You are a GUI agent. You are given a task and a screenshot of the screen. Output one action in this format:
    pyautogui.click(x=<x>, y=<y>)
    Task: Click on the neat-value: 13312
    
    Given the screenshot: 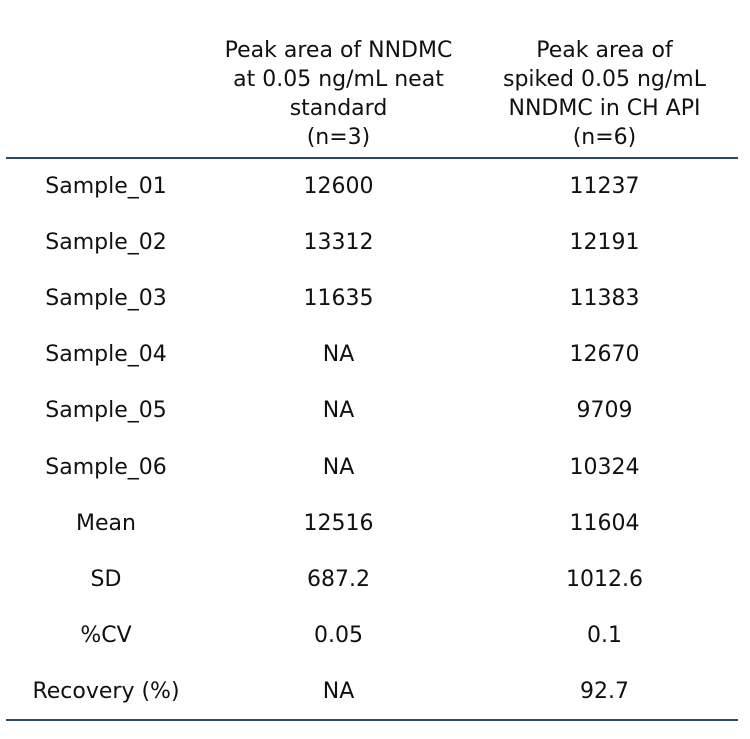 What is the action you would take?
    pyautogui.click(x=338, y=242)
    